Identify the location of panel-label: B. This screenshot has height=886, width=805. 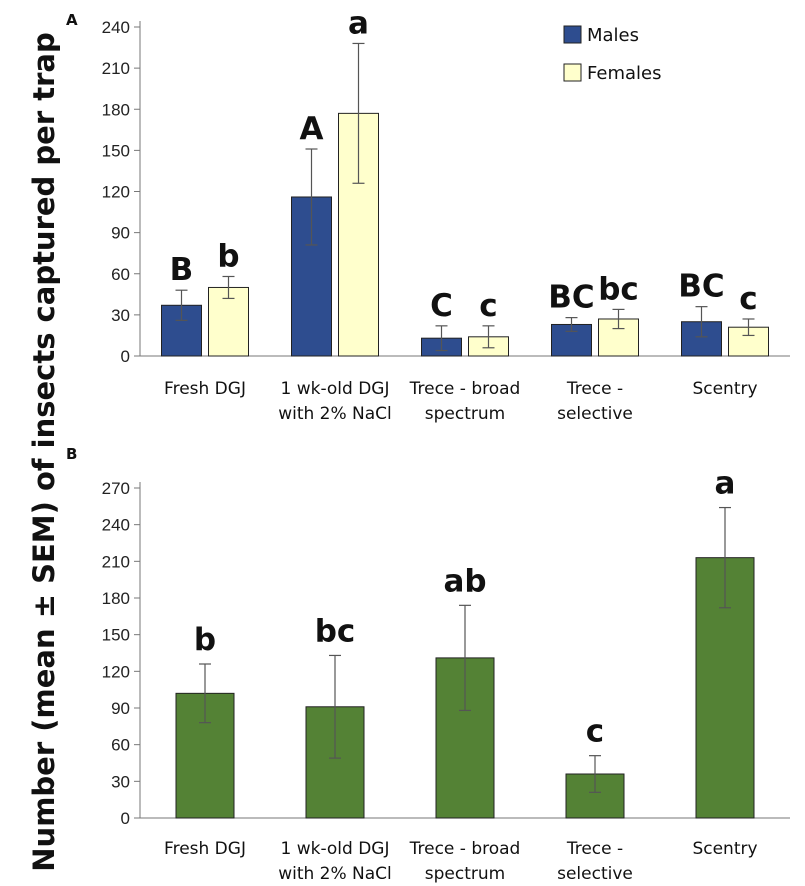
(71, 454).